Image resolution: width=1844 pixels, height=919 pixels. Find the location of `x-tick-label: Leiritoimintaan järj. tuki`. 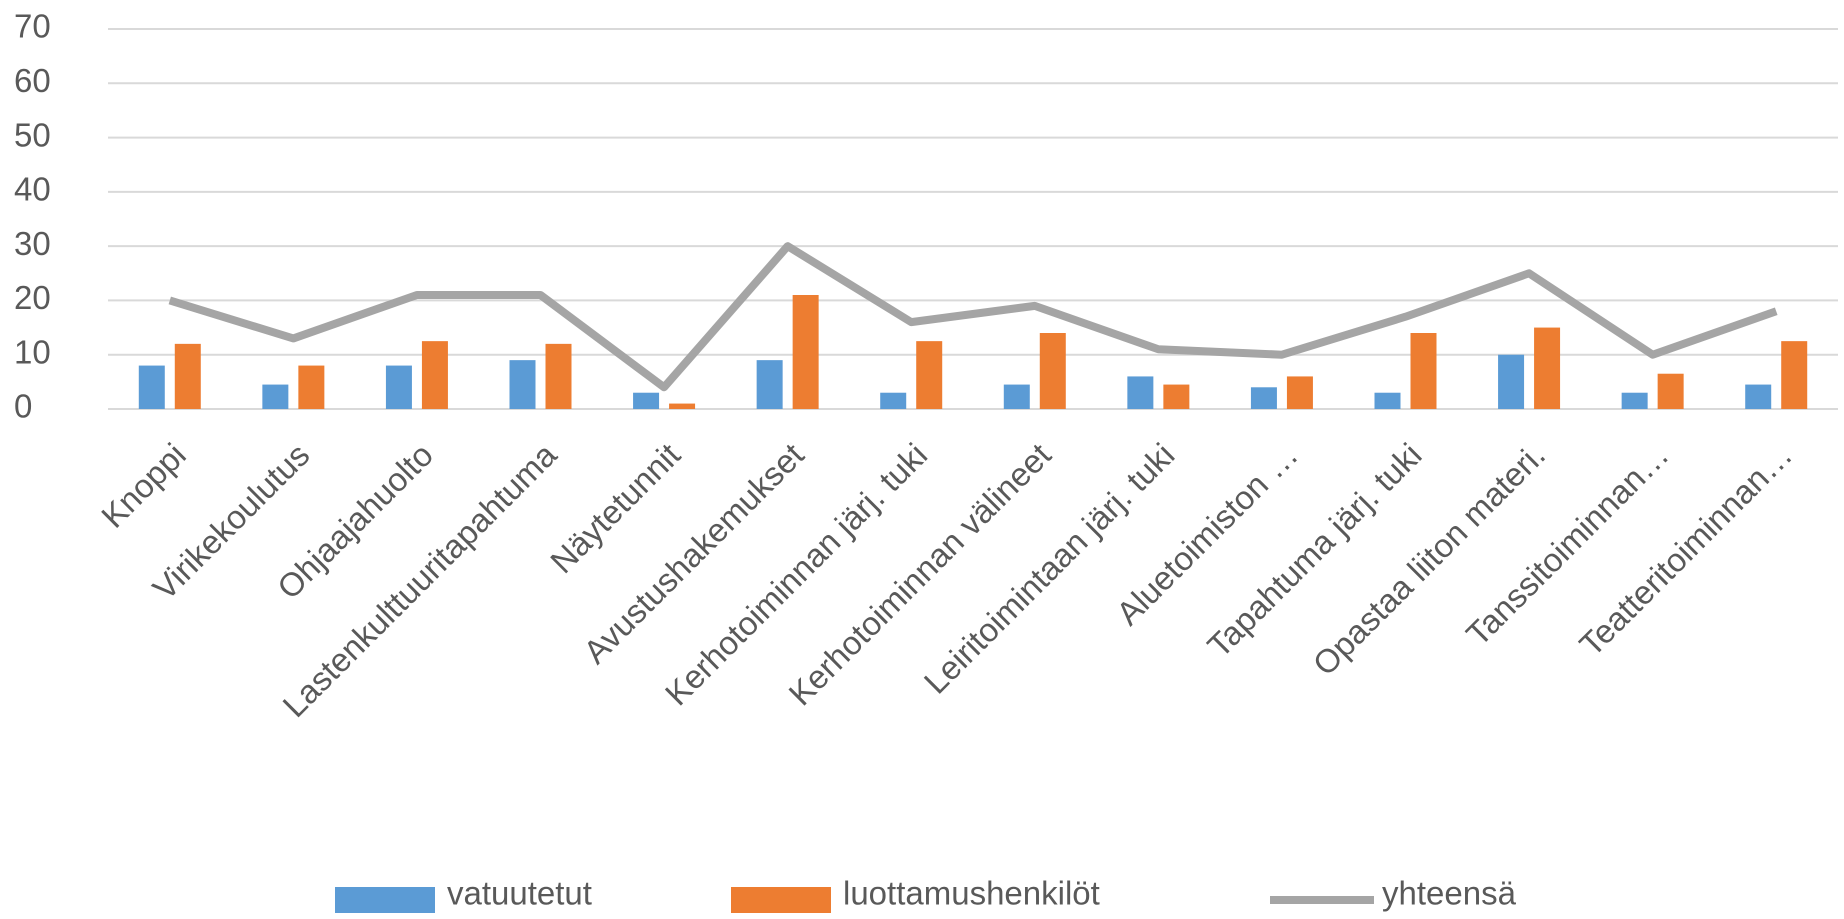

x-tick-label: Leiritoimintaan järj. tuki is located at coordinates (1049, 568).